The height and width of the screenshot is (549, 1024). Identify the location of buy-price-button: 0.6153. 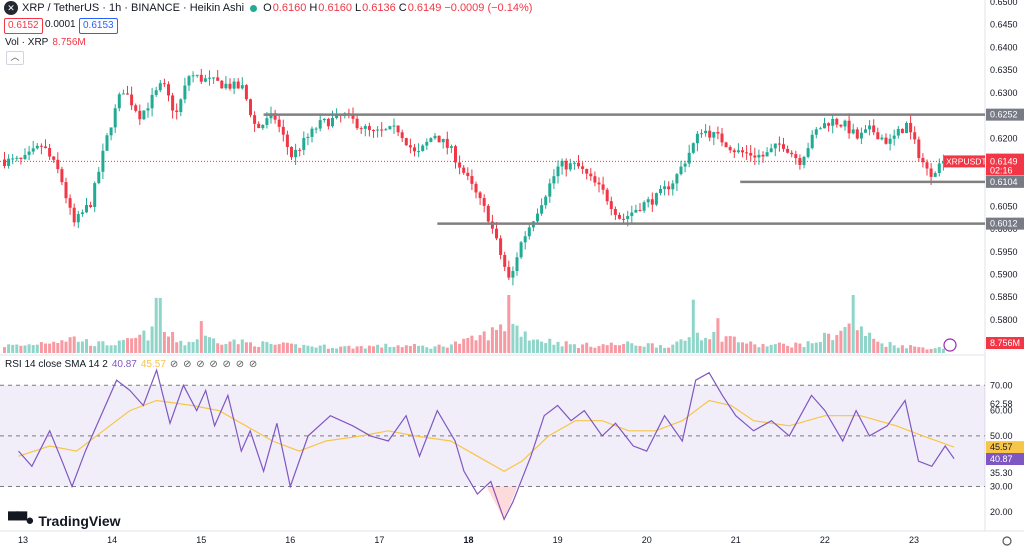
(98, 26).